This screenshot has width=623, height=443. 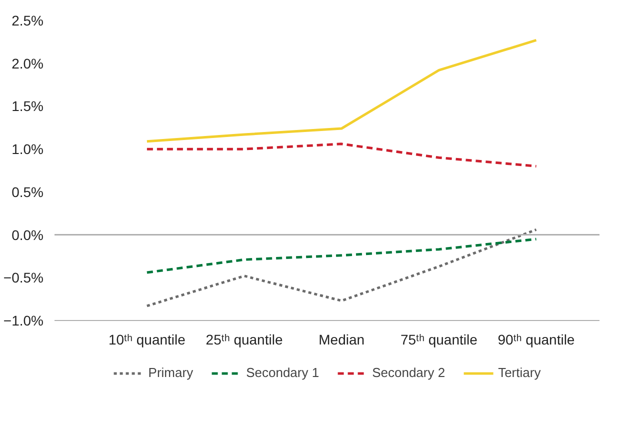 I want to click on y-tick-label: 2.0%, so click(x=28, y=63).